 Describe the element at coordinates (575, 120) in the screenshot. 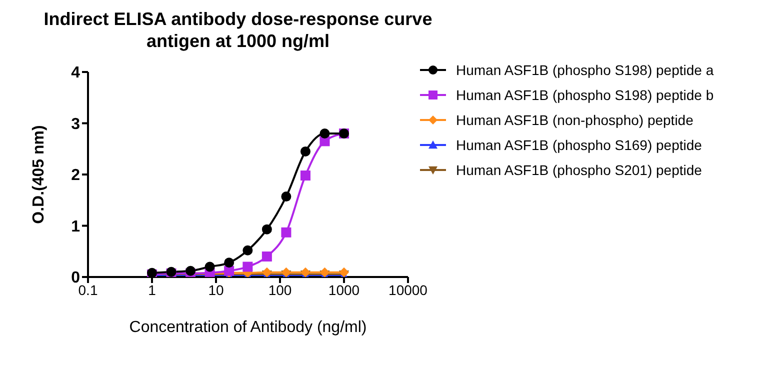

I see `legend-label: Human ASF1B (non-phospho) peptide` at that location.